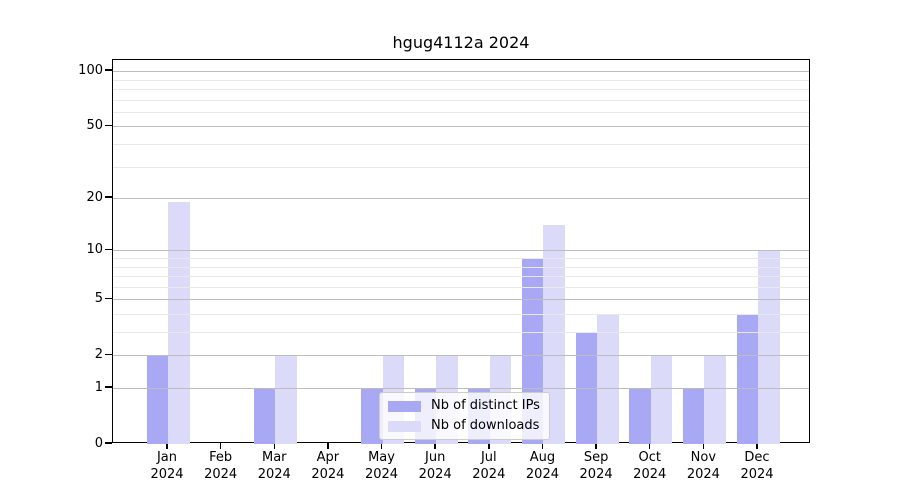 Image resolution: width=900 pixels, height=500 pixels. I want to click on x-tick-mark-aug, so click(542, 446).